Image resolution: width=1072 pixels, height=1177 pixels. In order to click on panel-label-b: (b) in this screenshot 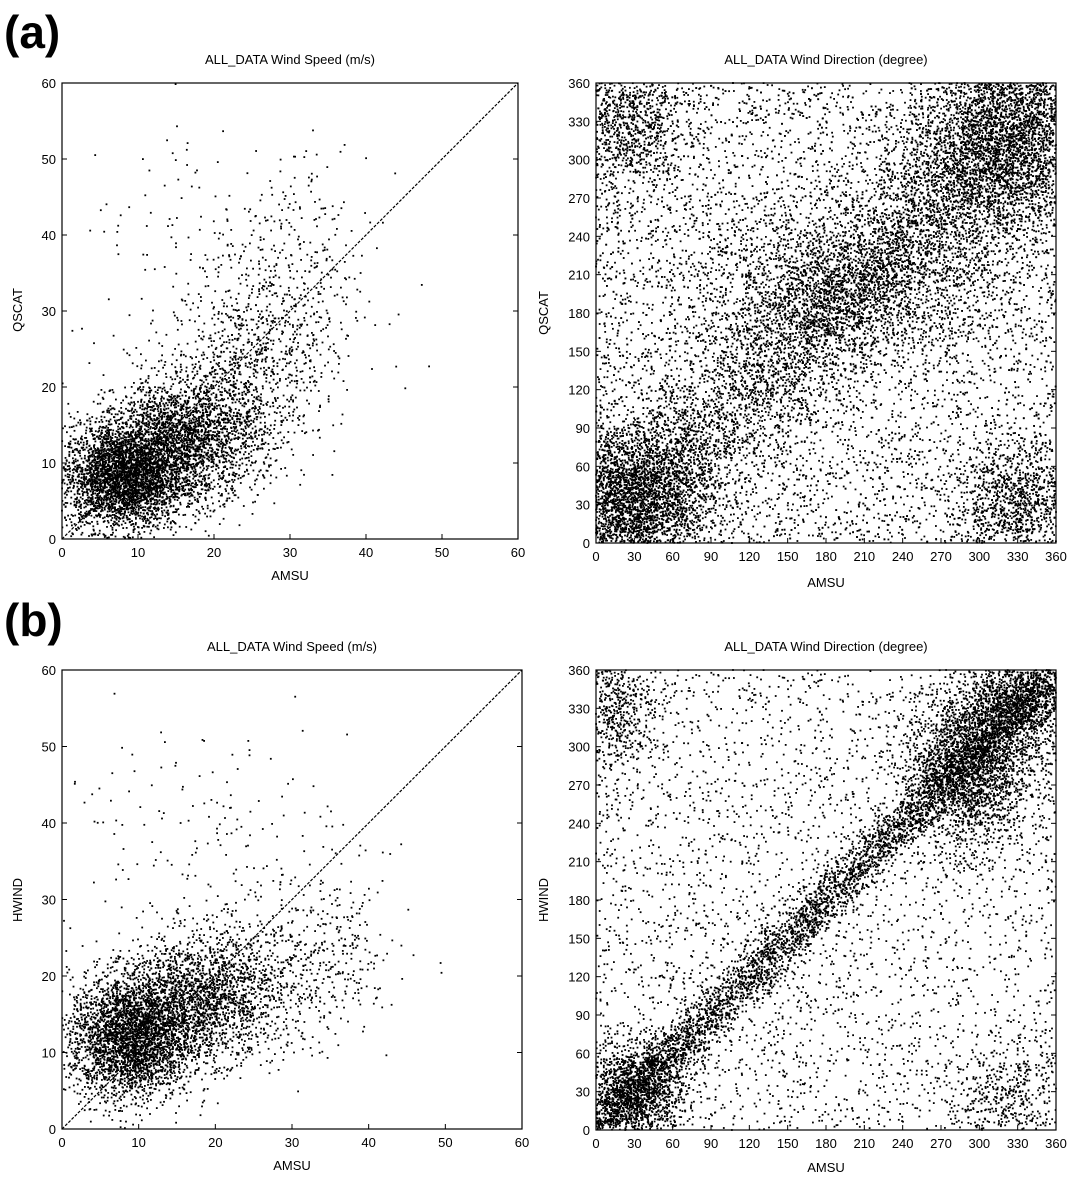, I will do `click(33, 620)`.